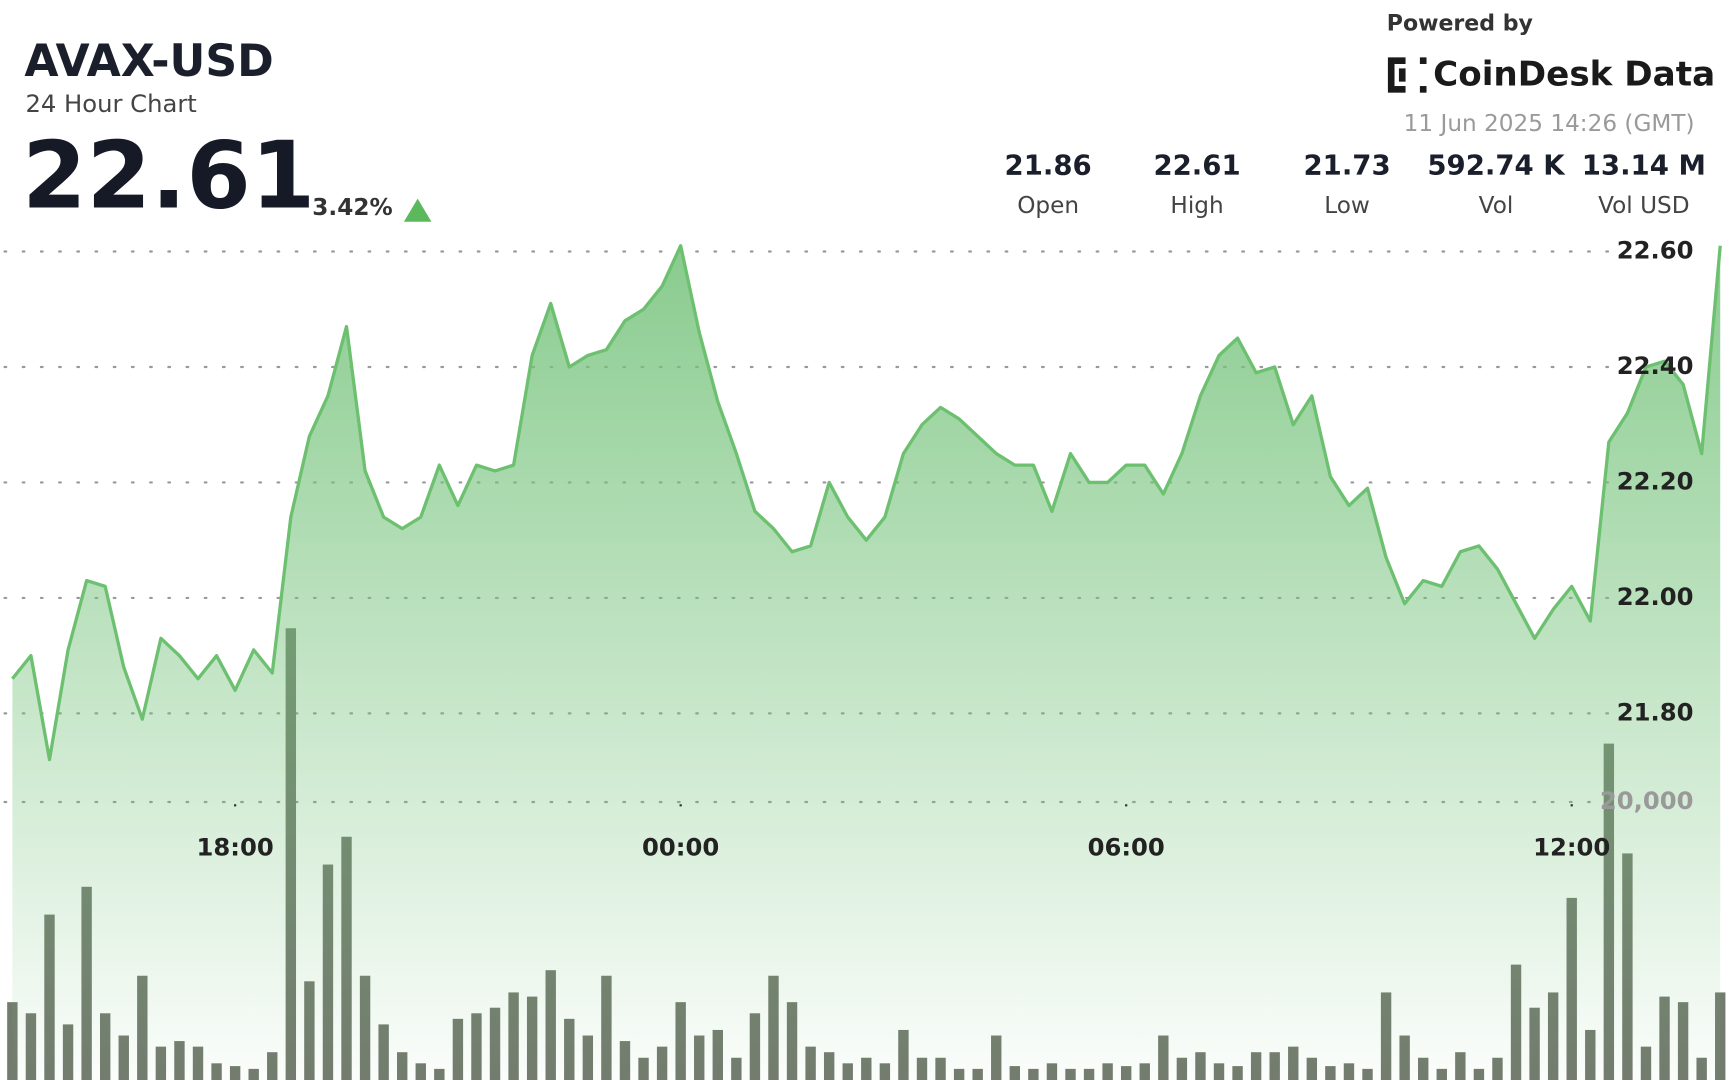  Describe the element at coordinates (1644, 165) in the screenshot. I see `stat-value: 13.14 M` at that location.